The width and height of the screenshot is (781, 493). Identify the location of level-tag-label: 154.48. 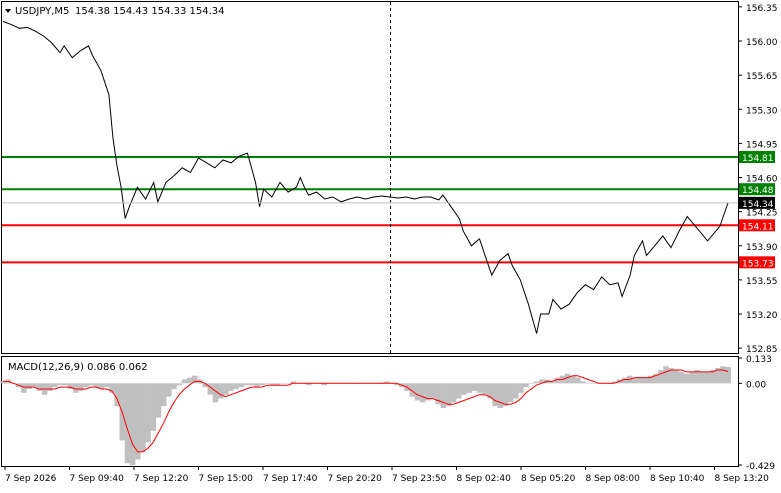
(758, 191).